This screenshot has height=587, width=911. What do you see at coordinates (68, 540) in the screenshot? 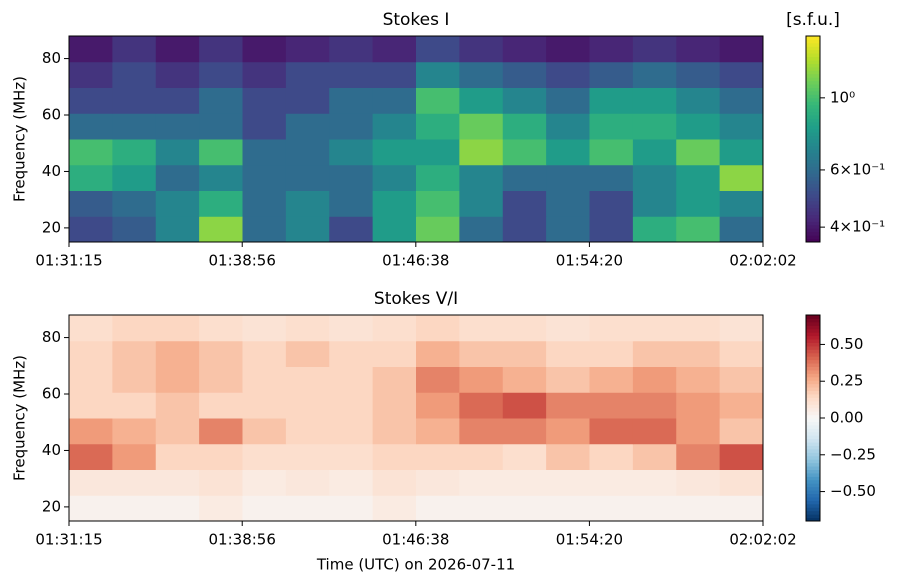
I see `x-tick-label: 01:31:15` at bounding box center [68, 540].